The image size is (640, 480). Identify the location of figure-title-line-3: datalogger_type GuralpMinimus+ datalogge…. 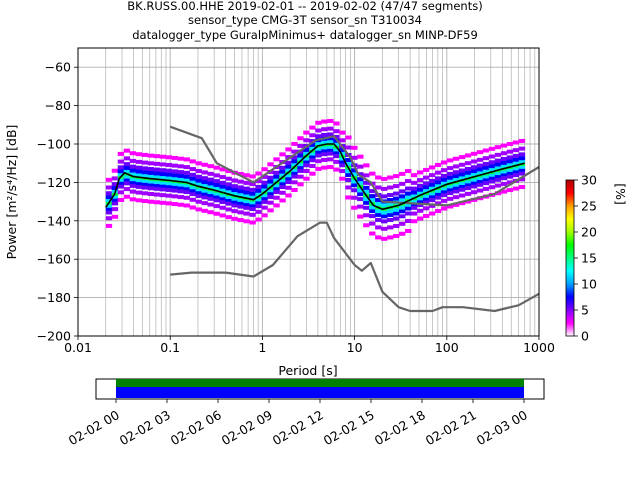
(305, 35).